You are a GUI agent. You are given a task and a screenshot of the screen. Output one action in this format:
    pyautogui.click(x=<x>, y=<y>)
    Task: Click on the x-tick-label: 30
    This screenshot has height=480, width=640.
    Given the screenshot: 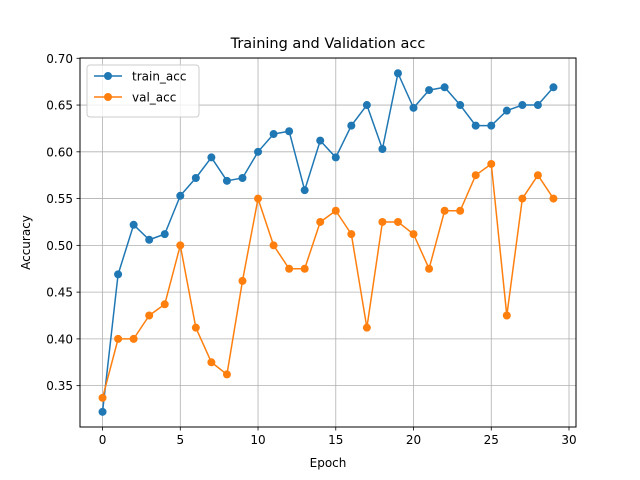 What is the action you would take?
    pyautogui.click(x=568, y=440)
    